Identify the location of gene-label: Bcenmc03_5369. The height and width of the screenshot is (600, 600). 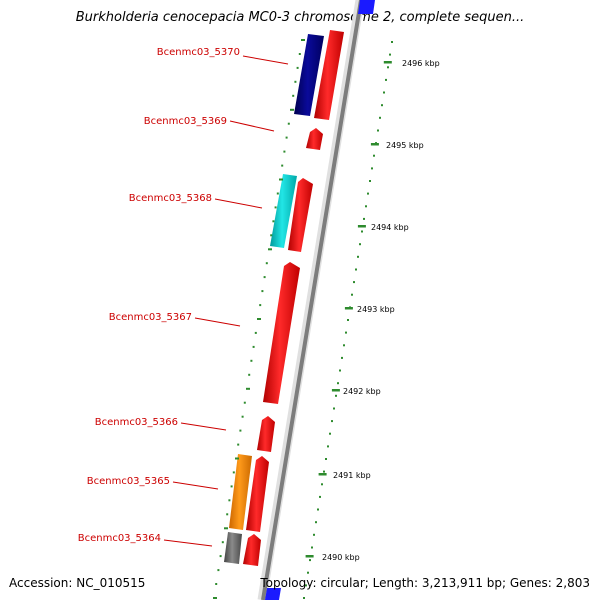
(185, 121).